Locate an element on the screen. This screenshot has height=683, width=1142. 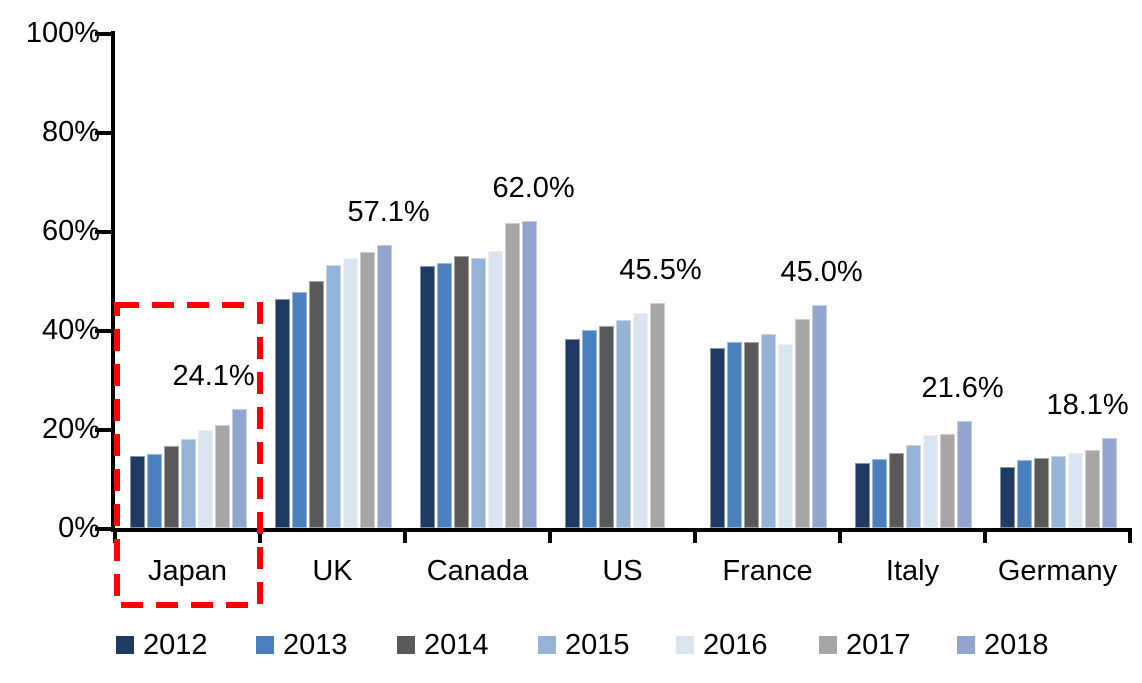
bar-2015-France is located at coordinates (768, 431).